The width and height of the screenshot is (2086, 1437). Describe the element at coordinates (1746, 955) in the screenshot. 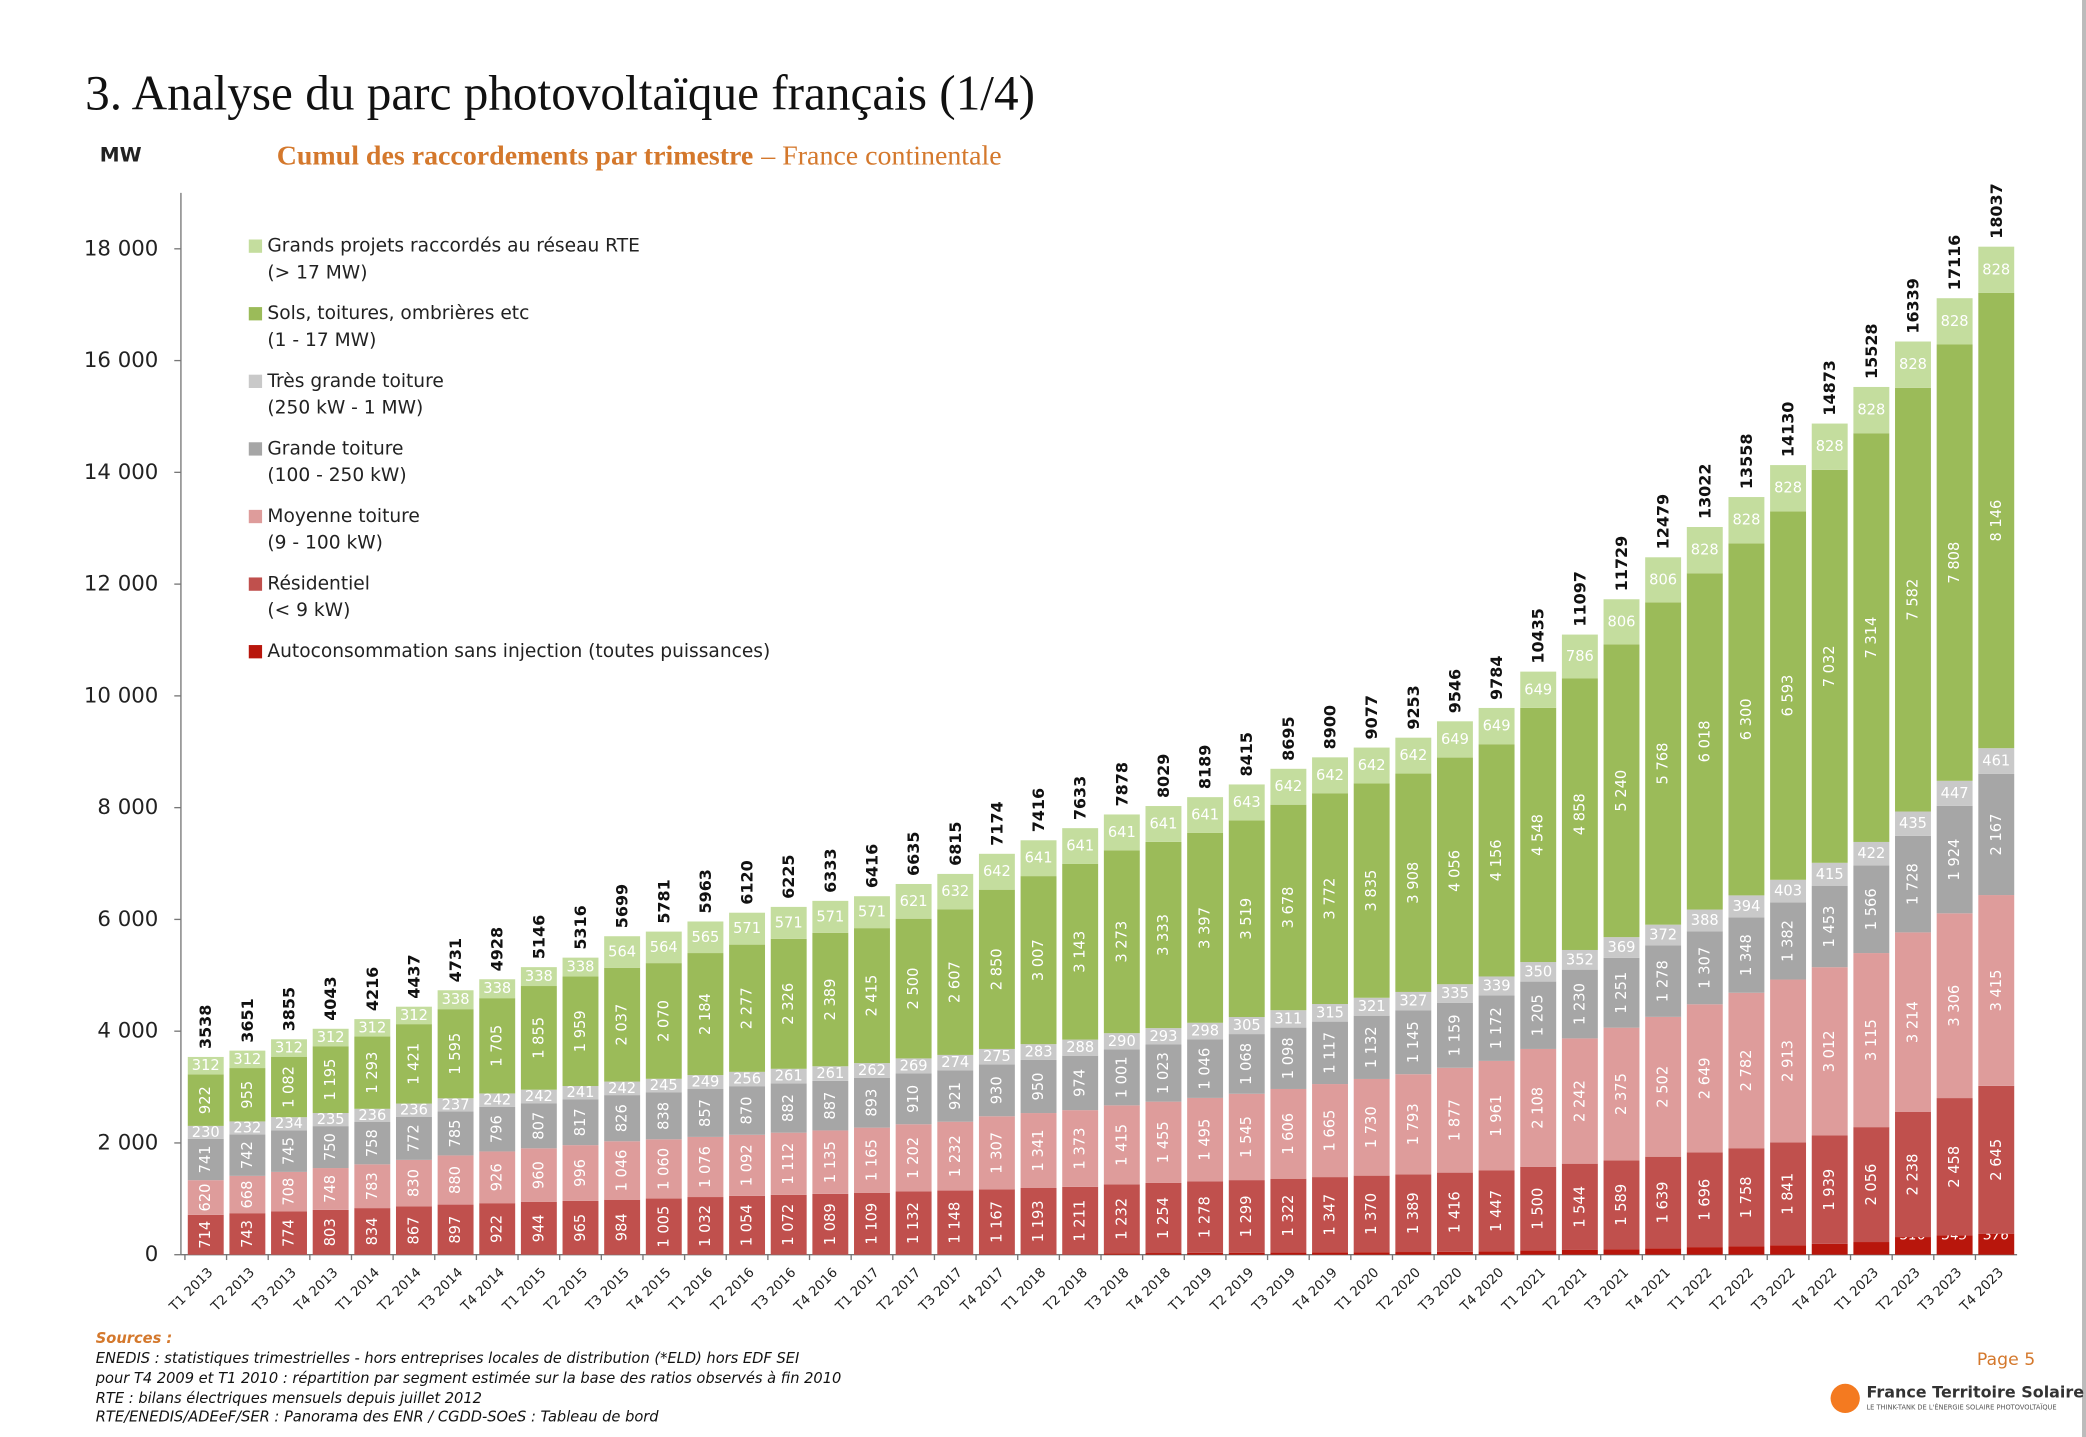

I see `data-label: 1 348` at that location.